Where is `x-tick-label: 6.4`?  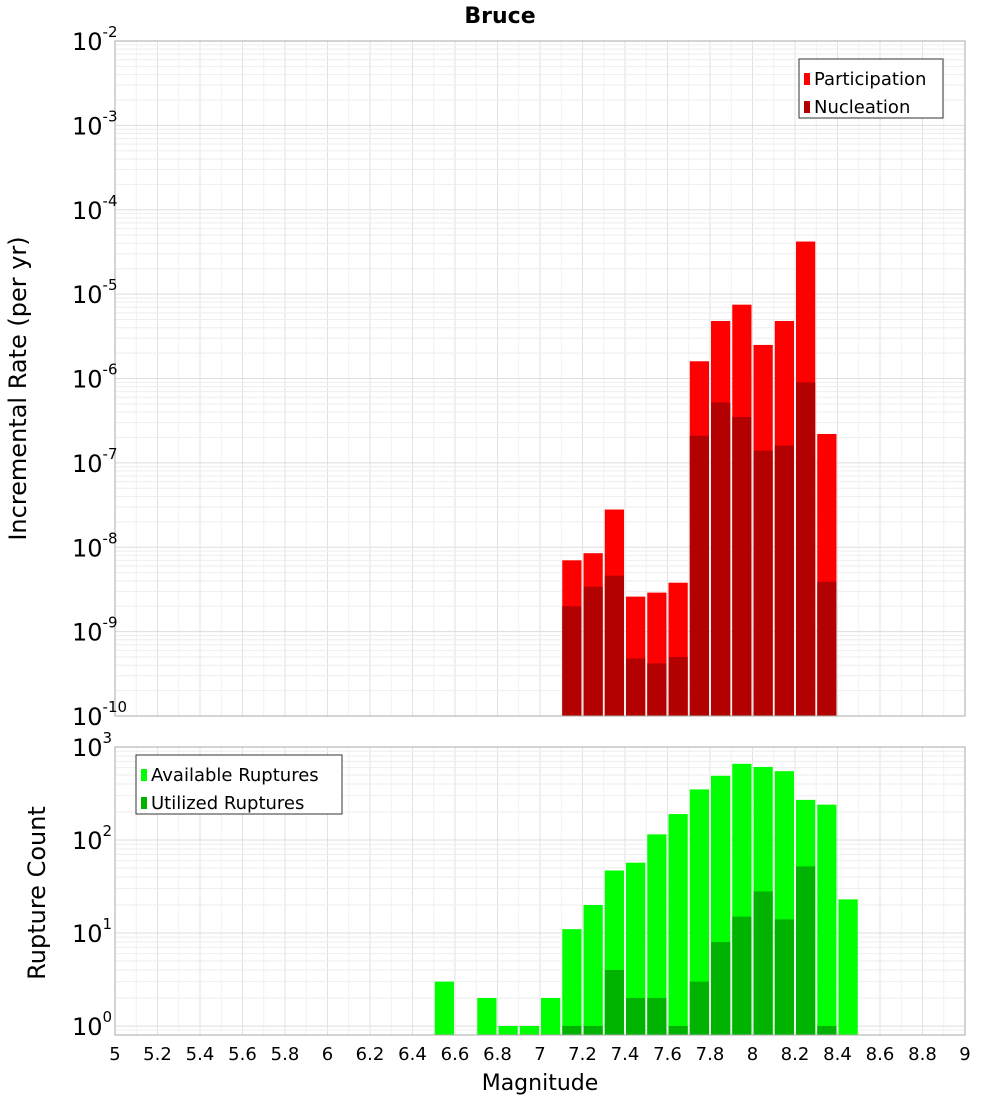
x-tick-label: 6.4 is located at coordinates (412, 1054).